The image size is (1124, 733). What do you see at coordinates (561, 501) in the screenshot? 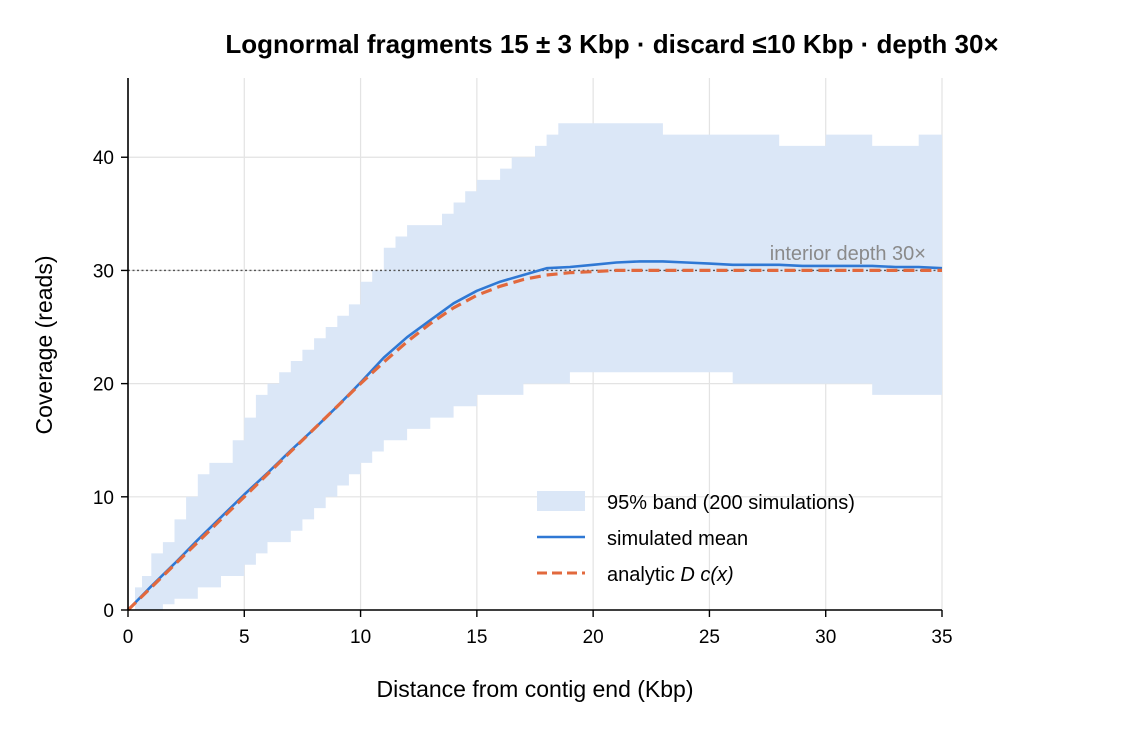
I see `legend-band-swatch` at bounding box center [561, 501].